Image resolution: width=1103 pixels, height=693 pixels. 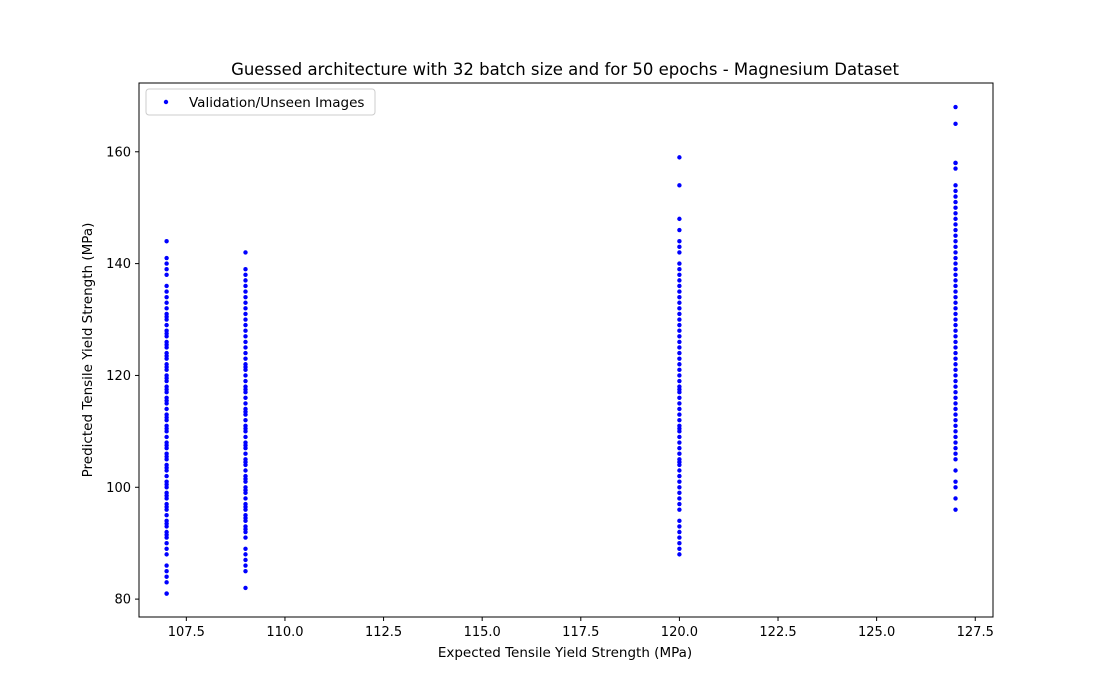 I want to click on legend: Validation/Unseen Images, so click(x=260, y=102).